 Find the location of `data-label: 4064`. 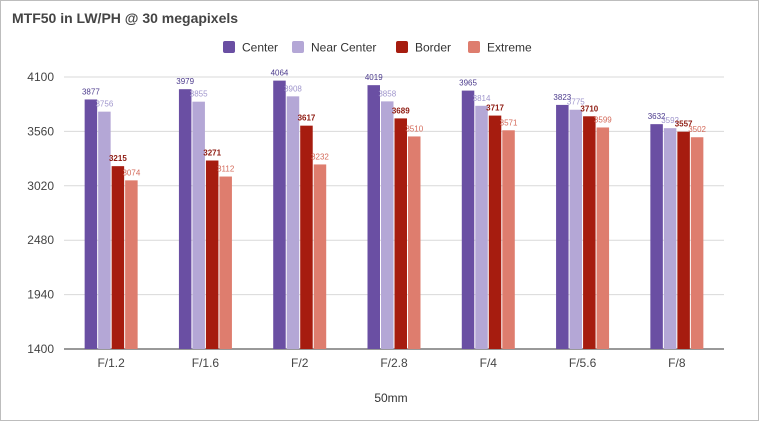

data-label: 4064 is located at coordinates (280, 73).